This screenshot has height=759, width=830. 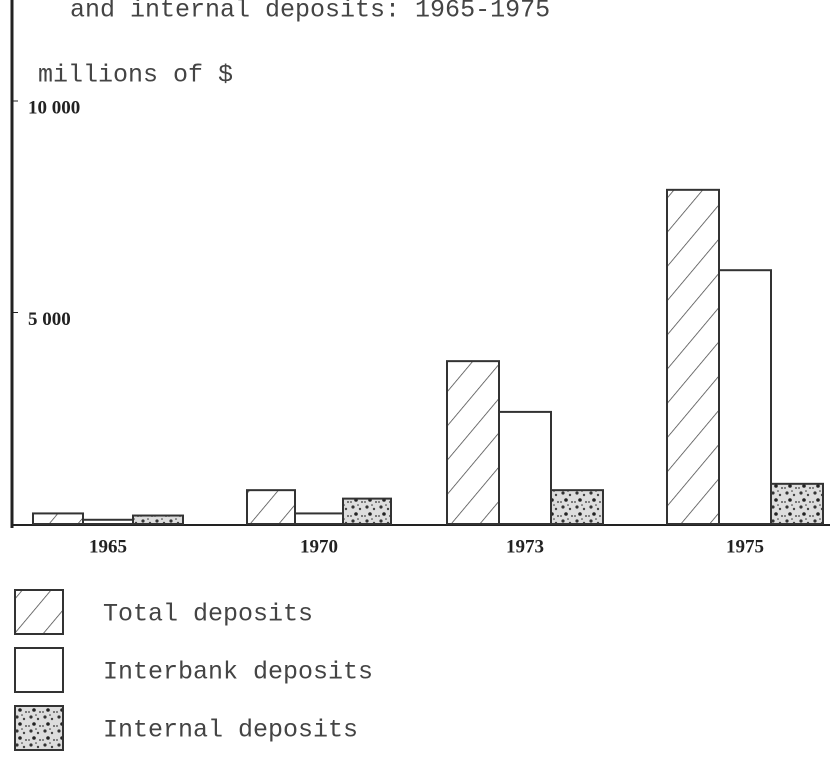 I want to click on x-tick-label: 1970, so click(x=319, y=546).